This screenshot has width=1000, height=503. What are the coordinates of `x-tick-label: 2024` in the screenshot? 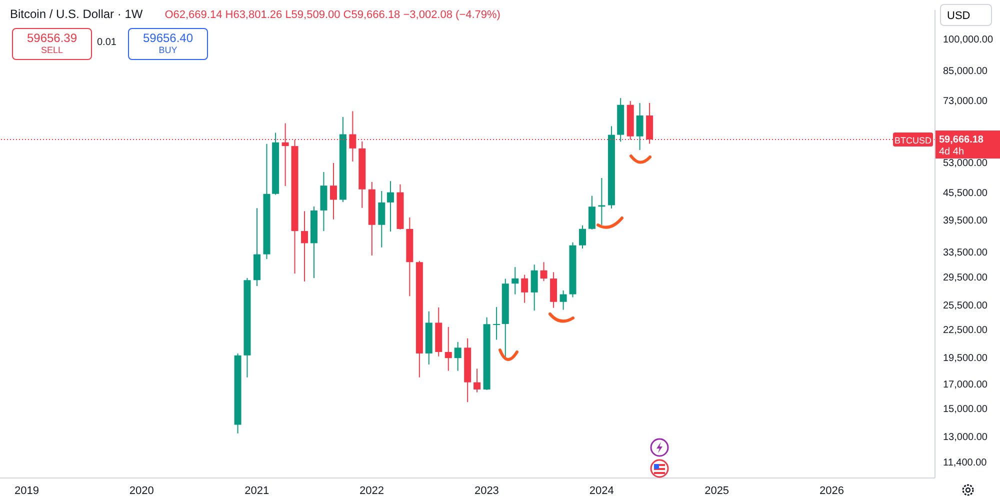 It's located at (601, 490).